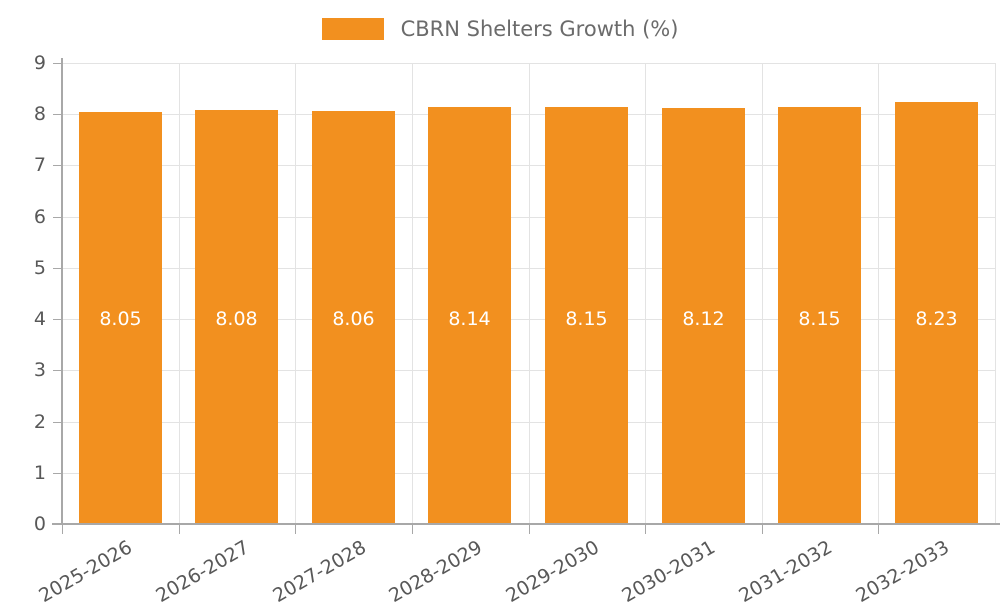  What do you see at coordinates (236, 319) in the screenshot?
I see `bar-value-label: 8.08` at bounding box center [236, 319].